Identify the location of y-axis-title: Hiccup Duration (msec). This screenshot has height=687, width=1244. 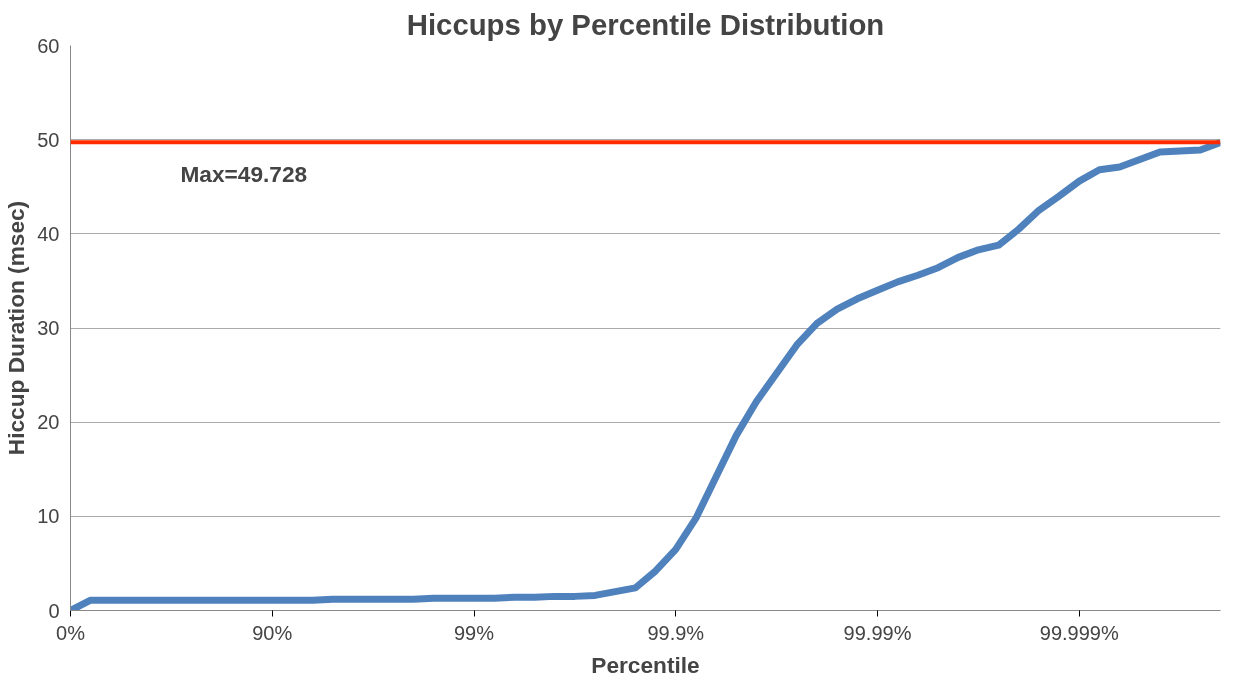
(16, 328).